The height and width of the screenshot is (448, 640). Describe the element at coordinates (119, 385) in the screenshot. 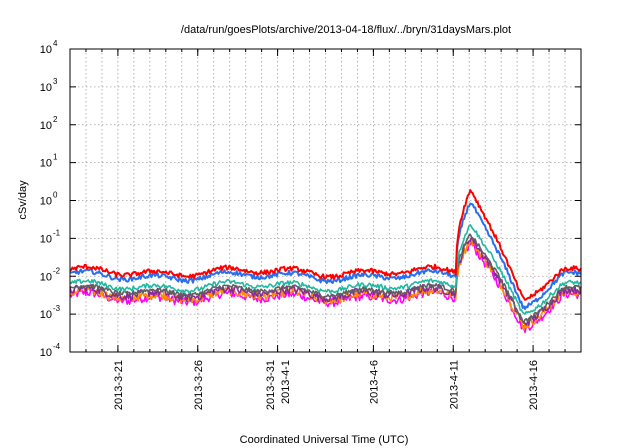

I see `x-tick-label: 2013-3-21` at that location.